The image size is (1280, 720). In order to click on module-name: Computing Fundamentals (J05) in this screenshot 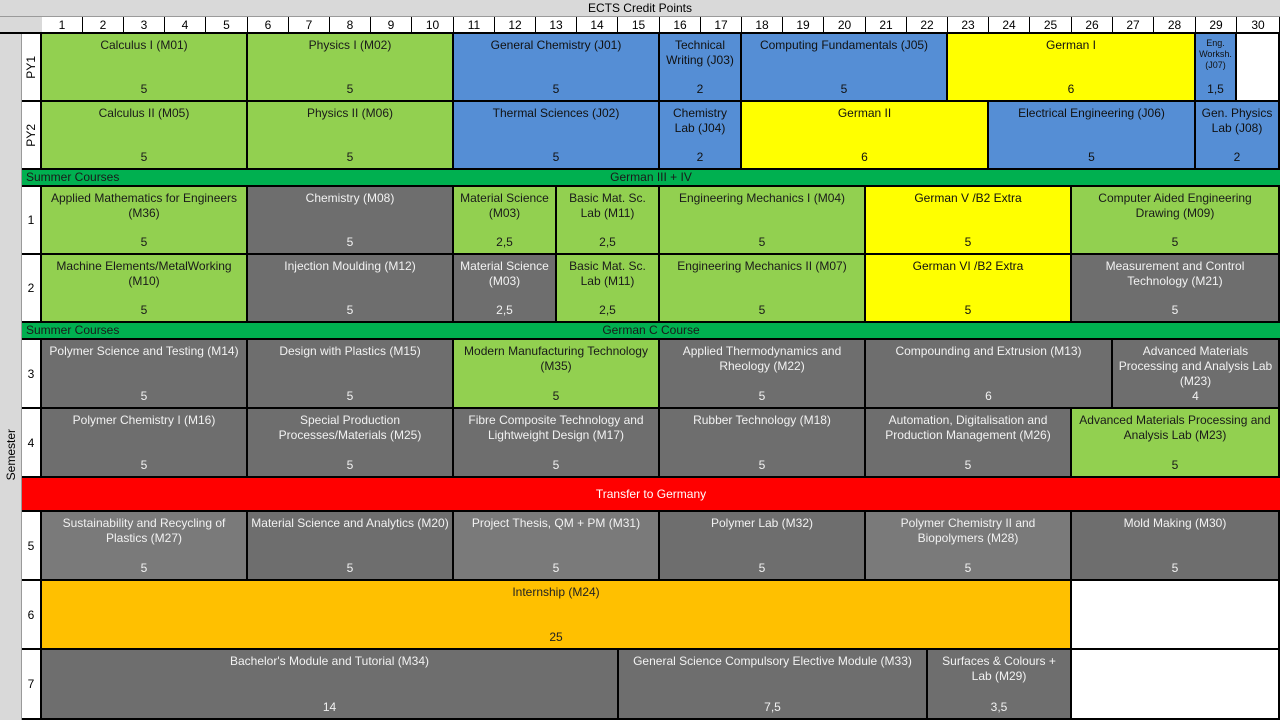, I will do `click(844, 45)`.